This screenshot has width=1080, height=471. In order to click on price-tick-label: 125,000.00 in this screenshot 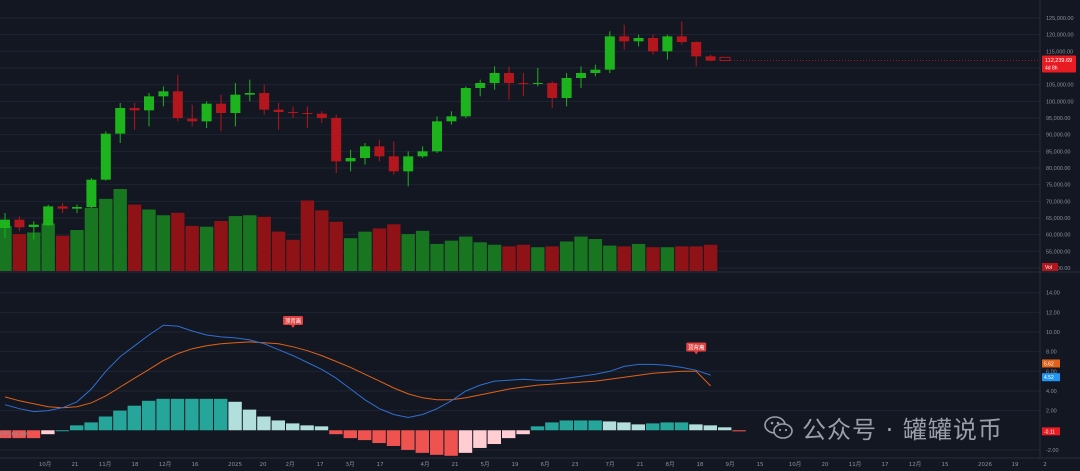, I will do `click(1060, 19)`.